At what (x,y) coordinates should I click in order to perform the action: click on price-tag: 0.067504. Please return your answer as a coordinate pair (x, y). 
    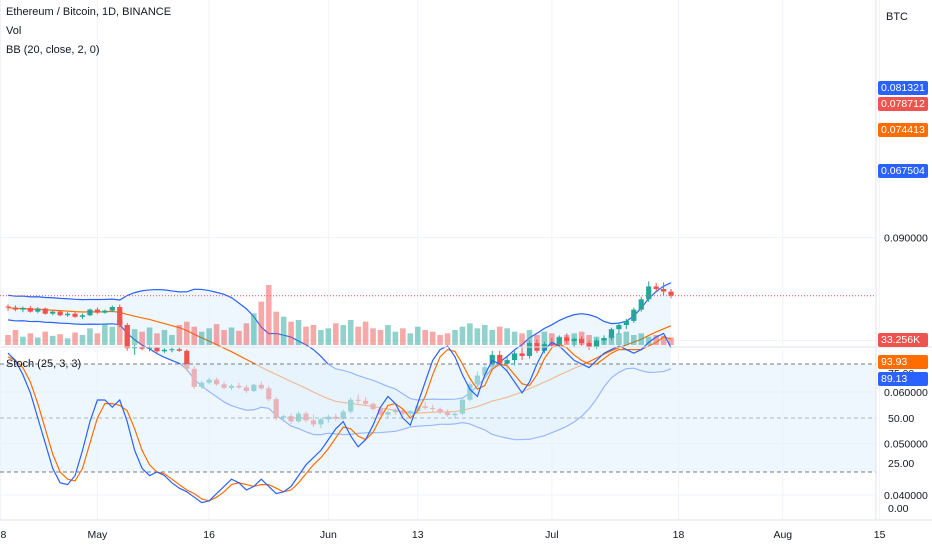
    Looking at the image, I should click on (903, 171).